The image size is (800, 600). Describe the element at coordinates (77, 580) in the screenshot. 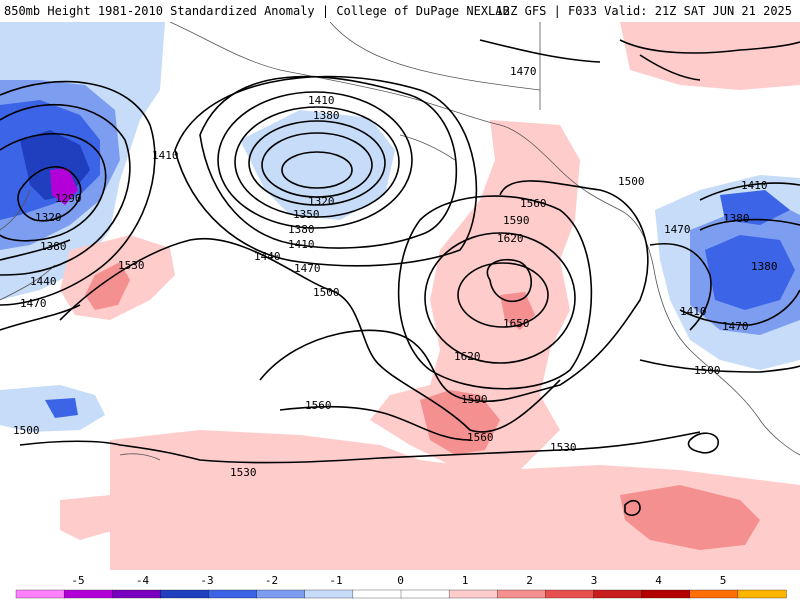

I see `colorbar-tick-label: -5` at that location.